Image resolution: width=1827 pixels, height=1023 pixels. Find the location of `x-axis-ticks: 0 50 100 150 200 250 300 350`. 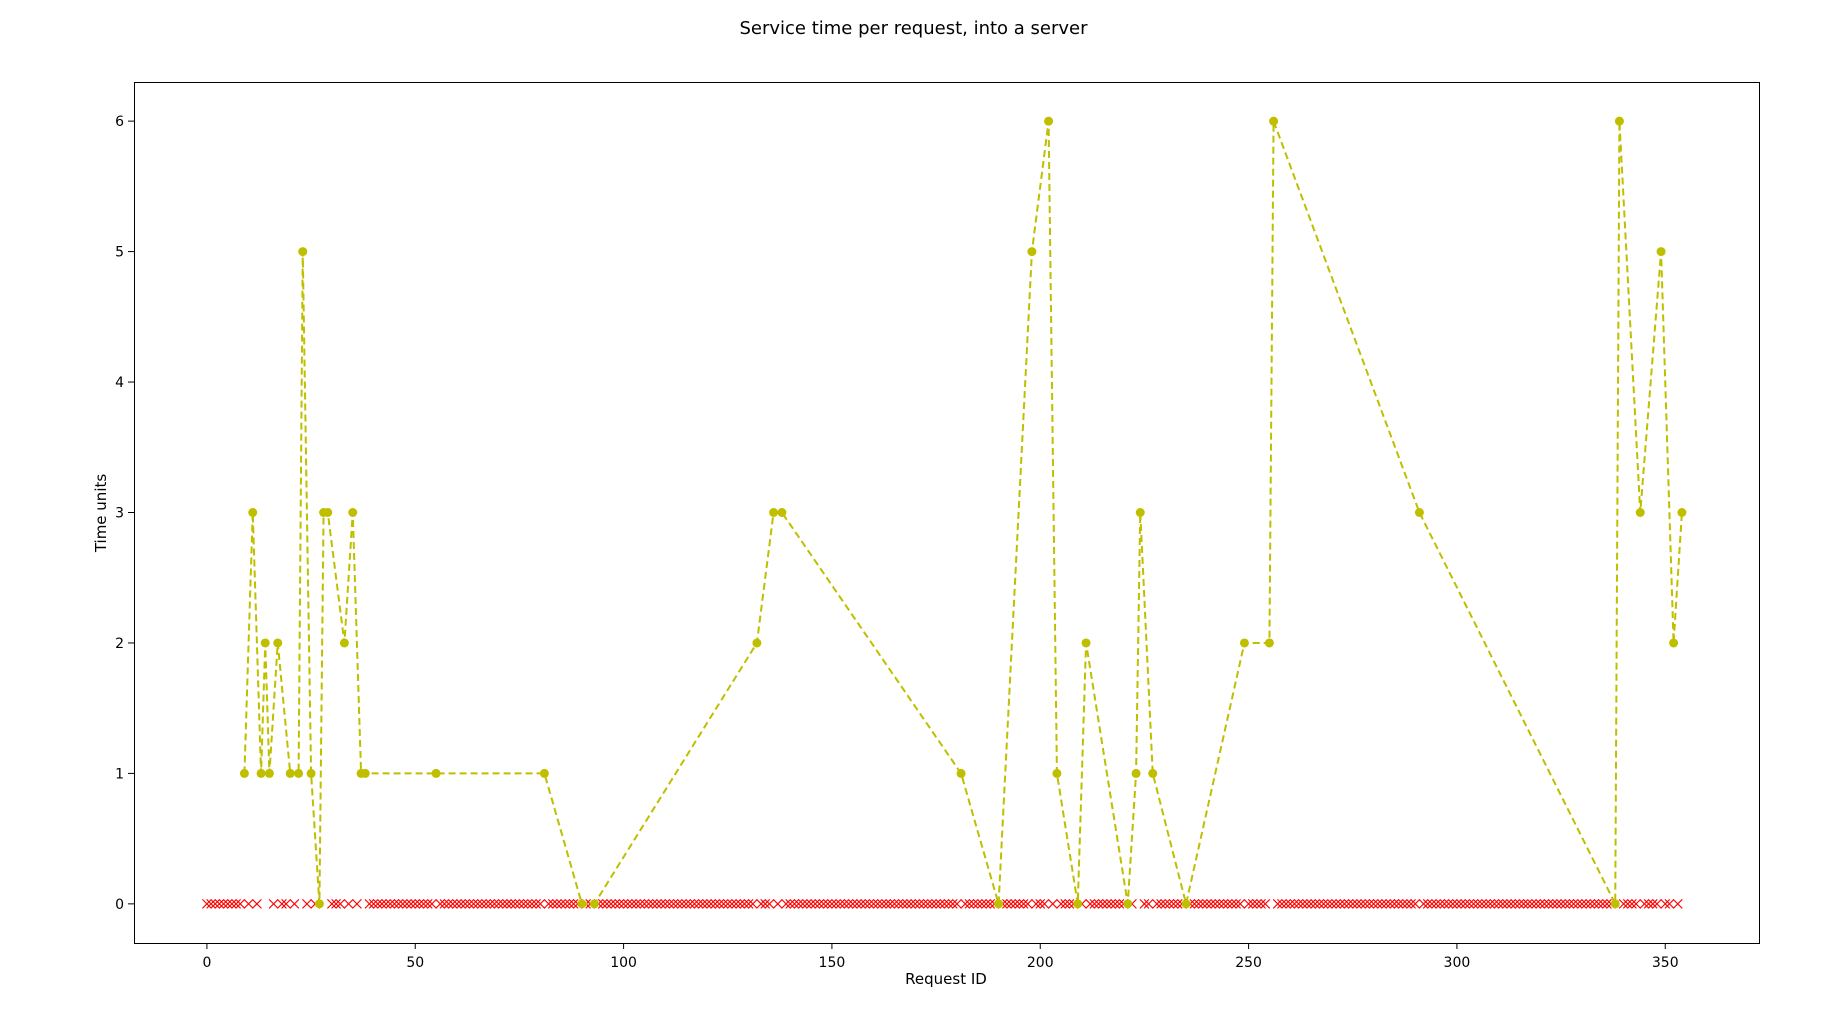

x-axis-ticks: 0 50 100 150 200 250 300 350 is located at coordinates (940, 957).